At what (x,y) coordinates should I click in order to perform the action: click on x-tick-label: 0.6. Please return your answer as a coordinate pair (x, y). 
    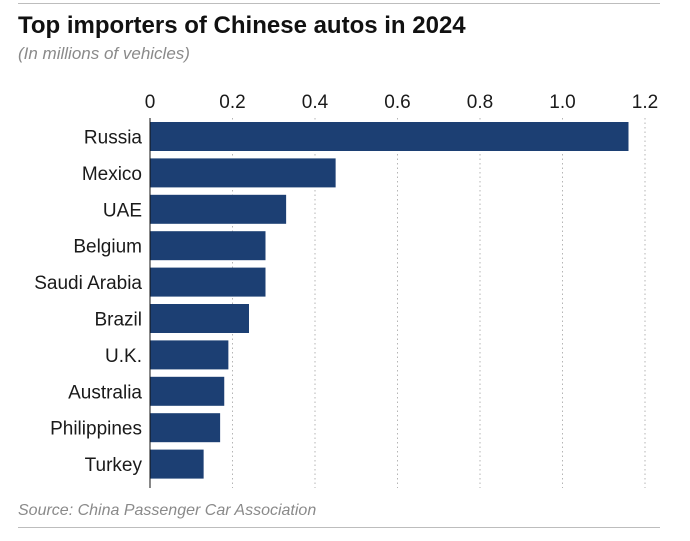
    Looking at the image, I should click on (397, 102).